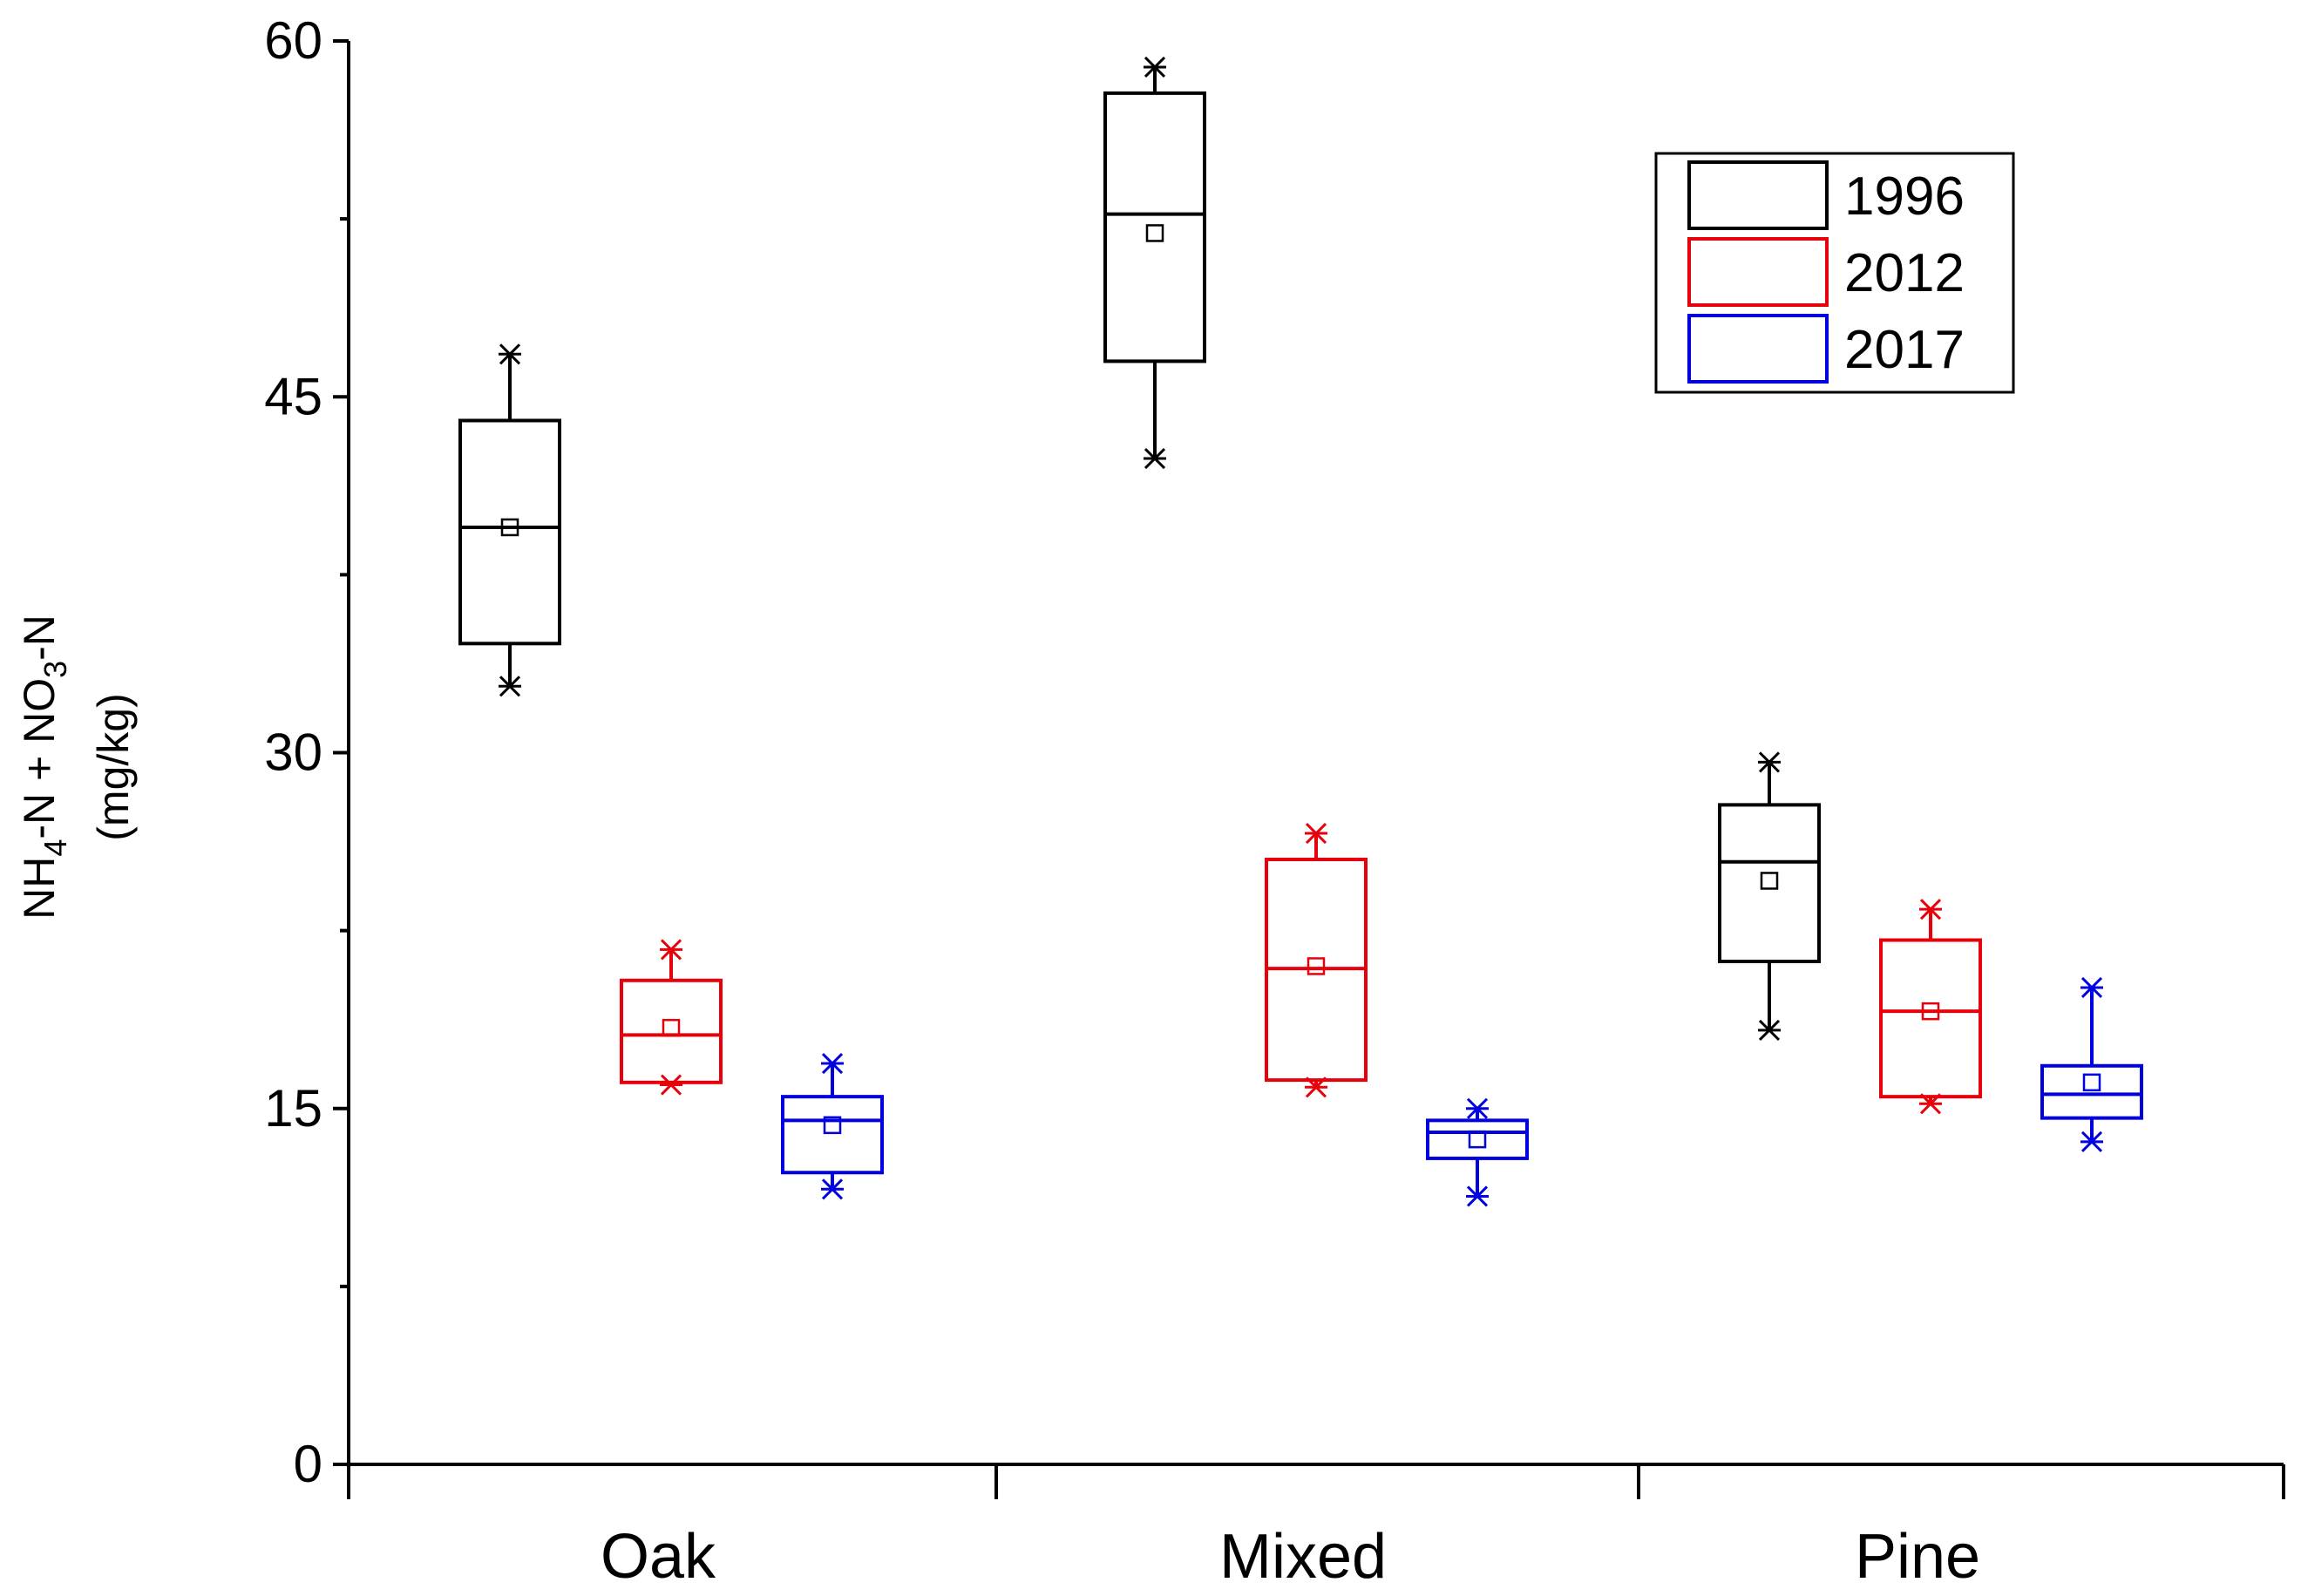 The height and width of the screenshot is (1596, 2301). Describe the element at coordinates (293, 396) in the screenshot. I see `y-tick-label: 45` at that location.